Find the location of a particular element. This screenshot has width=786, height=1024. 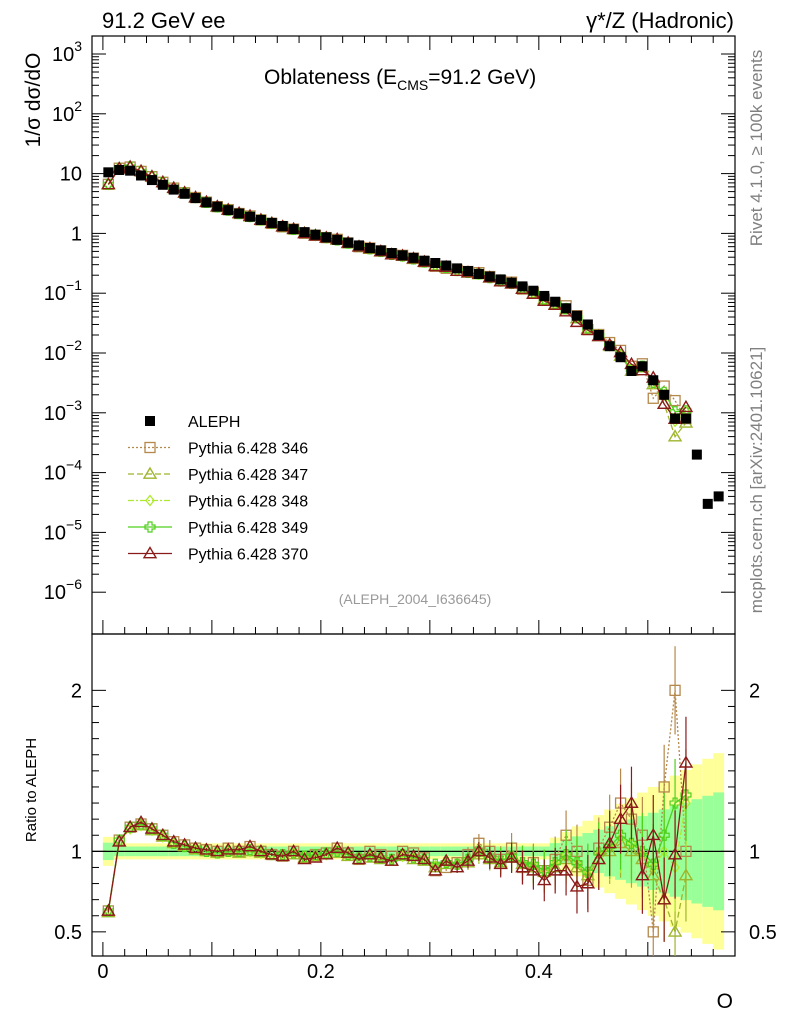

ratio-point-p348 is located at coordinates (152, 830).